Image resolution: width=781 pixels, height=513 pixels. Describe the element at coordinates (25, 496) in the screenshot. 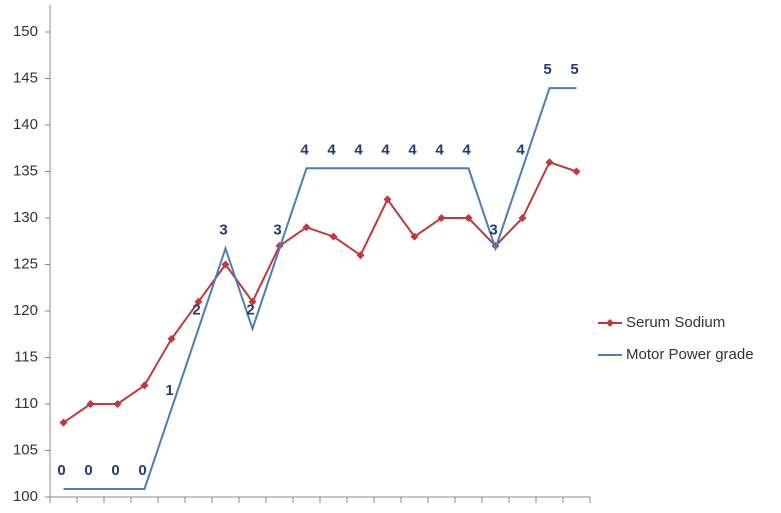

I see `y-tick-label: 100` at that location.